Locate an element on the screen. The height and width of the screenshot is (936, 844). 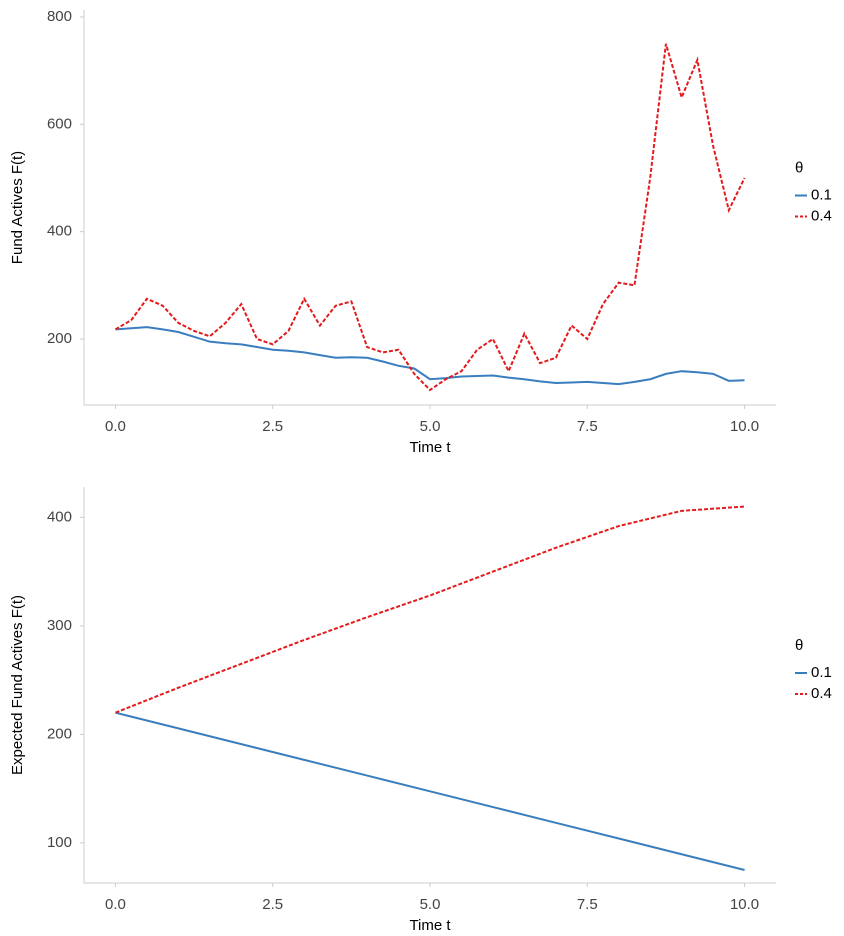
y-axis-title: Expected Fund Actives F(t) is located at coordinates (17, 685).